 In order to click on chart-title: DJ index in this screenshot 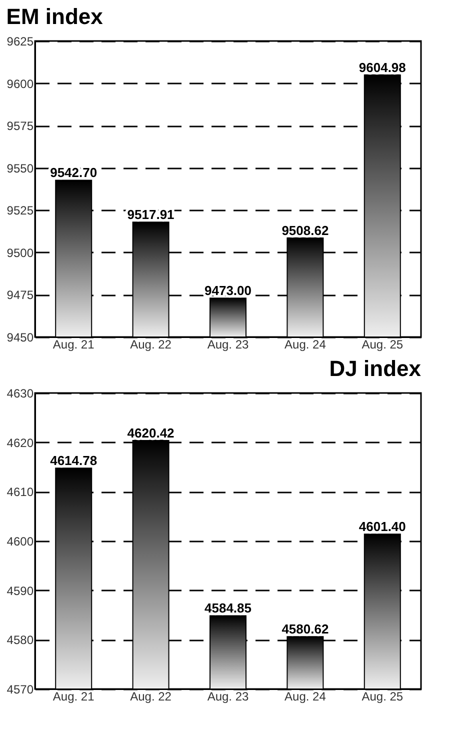, I will do `click(375, 368)`.